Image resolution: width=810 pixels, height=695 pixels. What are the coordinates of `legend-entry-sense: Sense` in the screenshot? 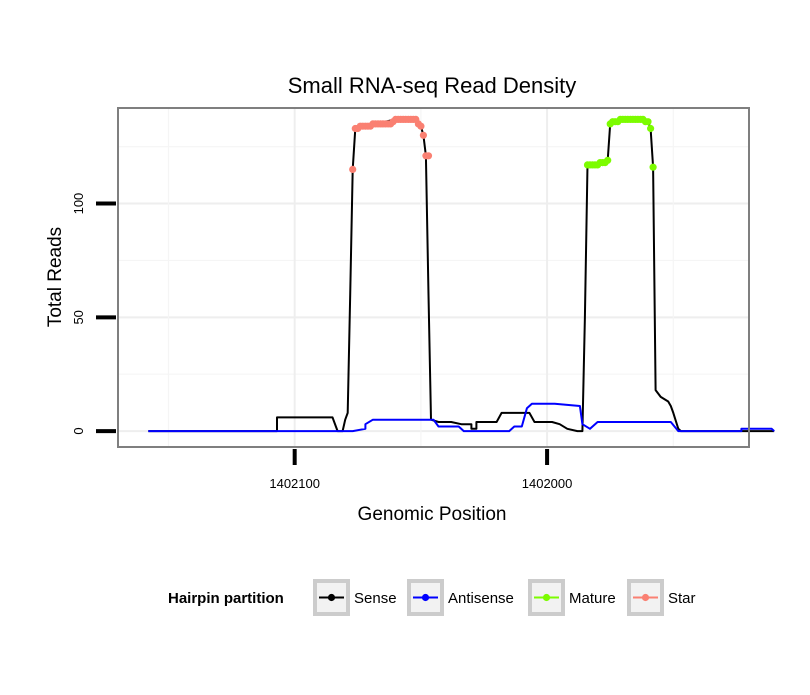 It's located at (355, 597).